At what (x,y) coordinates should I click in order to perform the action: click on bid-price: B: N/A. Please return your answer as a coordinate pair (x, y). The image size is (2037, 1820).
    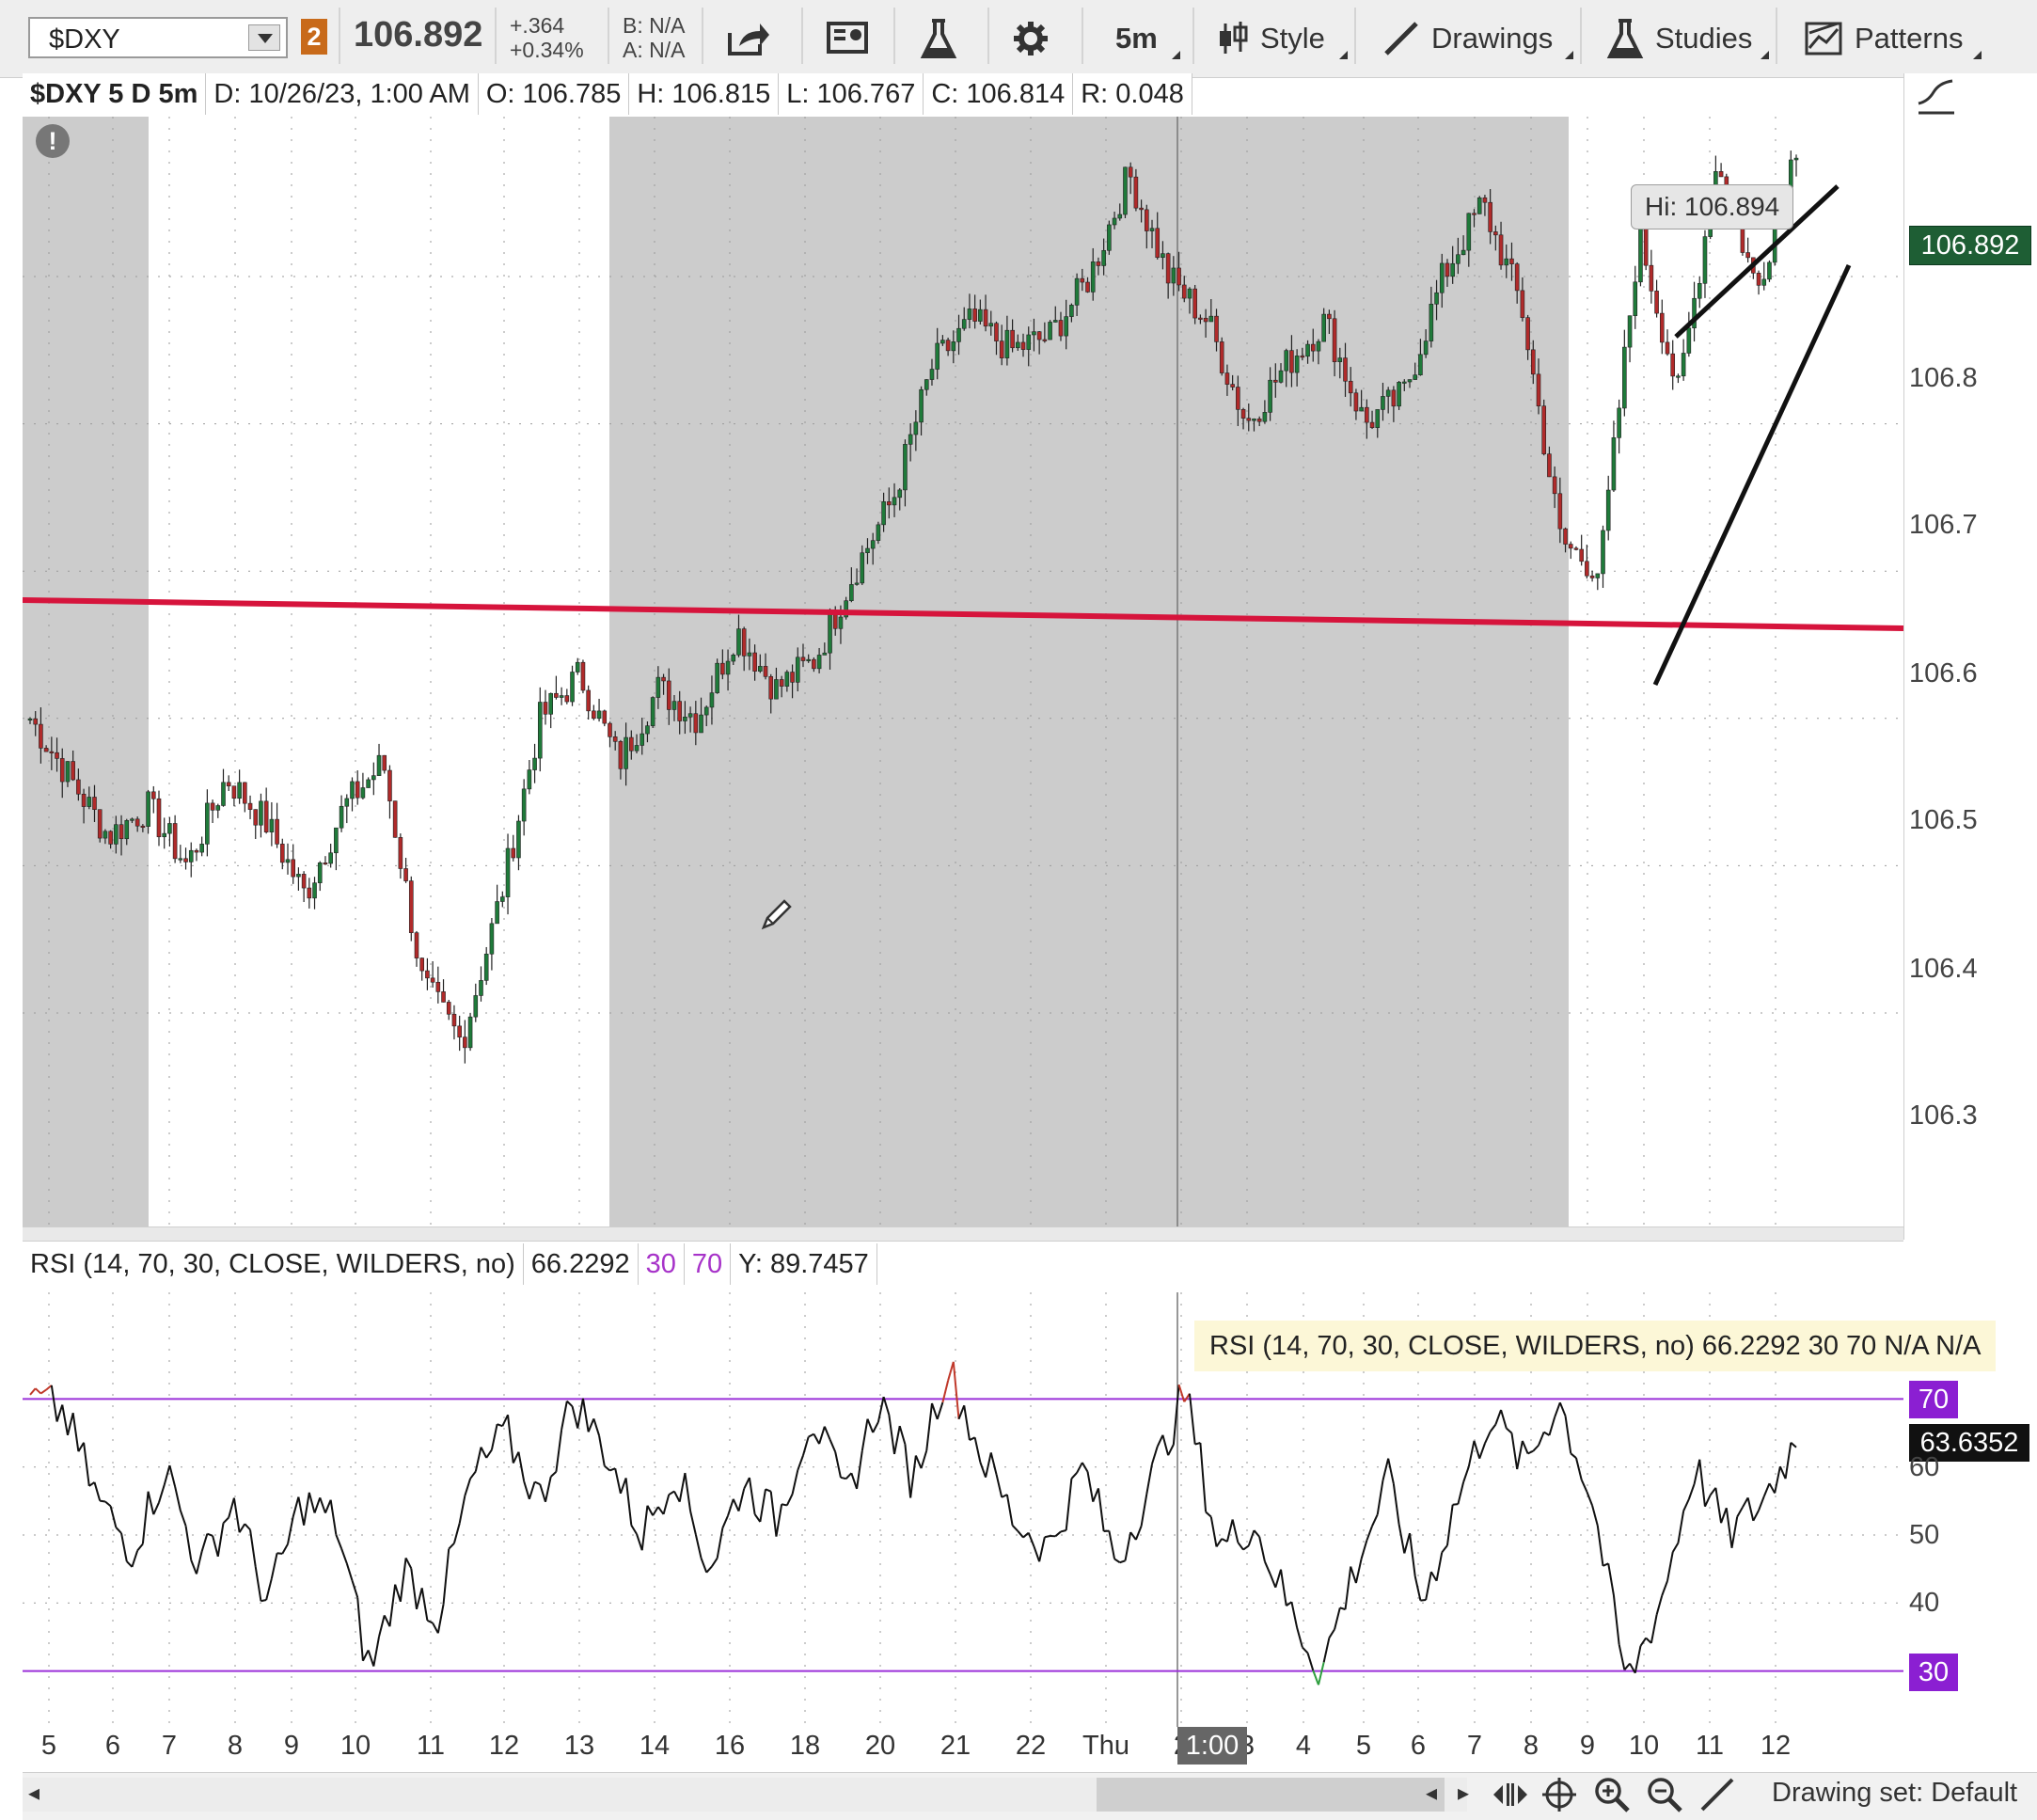
    Looking at the image, I should click on (654, 26).